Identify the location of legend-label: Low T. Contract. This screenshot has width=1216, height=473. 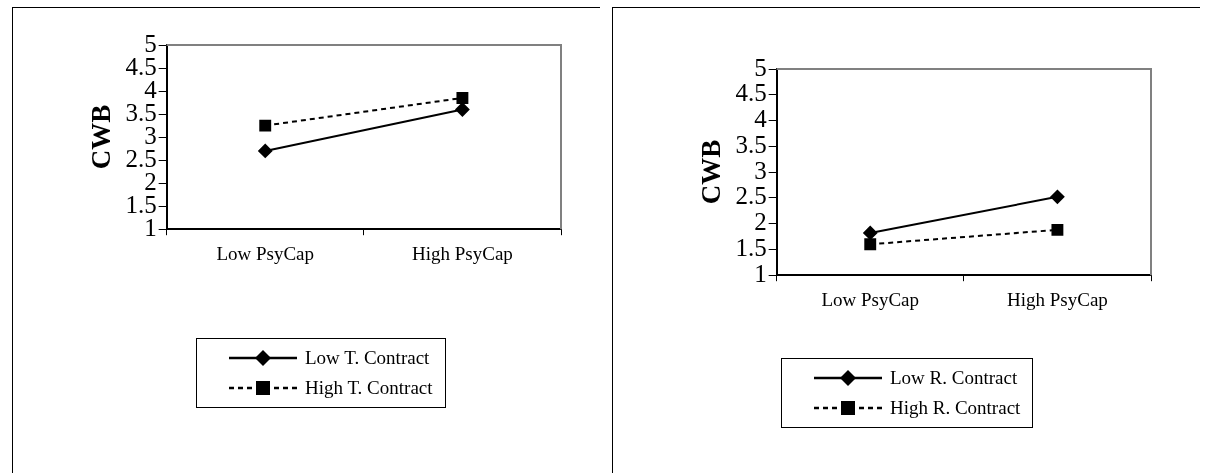
(367, 358).